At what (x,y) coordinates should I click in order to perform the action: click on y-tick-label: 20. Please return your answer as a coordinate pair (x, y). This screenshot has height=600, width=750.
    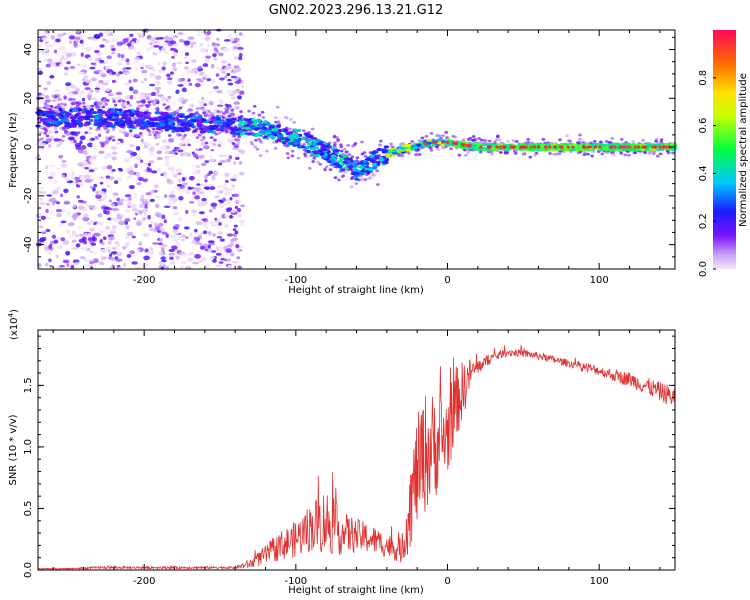
    Looking at the image, I should click on (28, 98).